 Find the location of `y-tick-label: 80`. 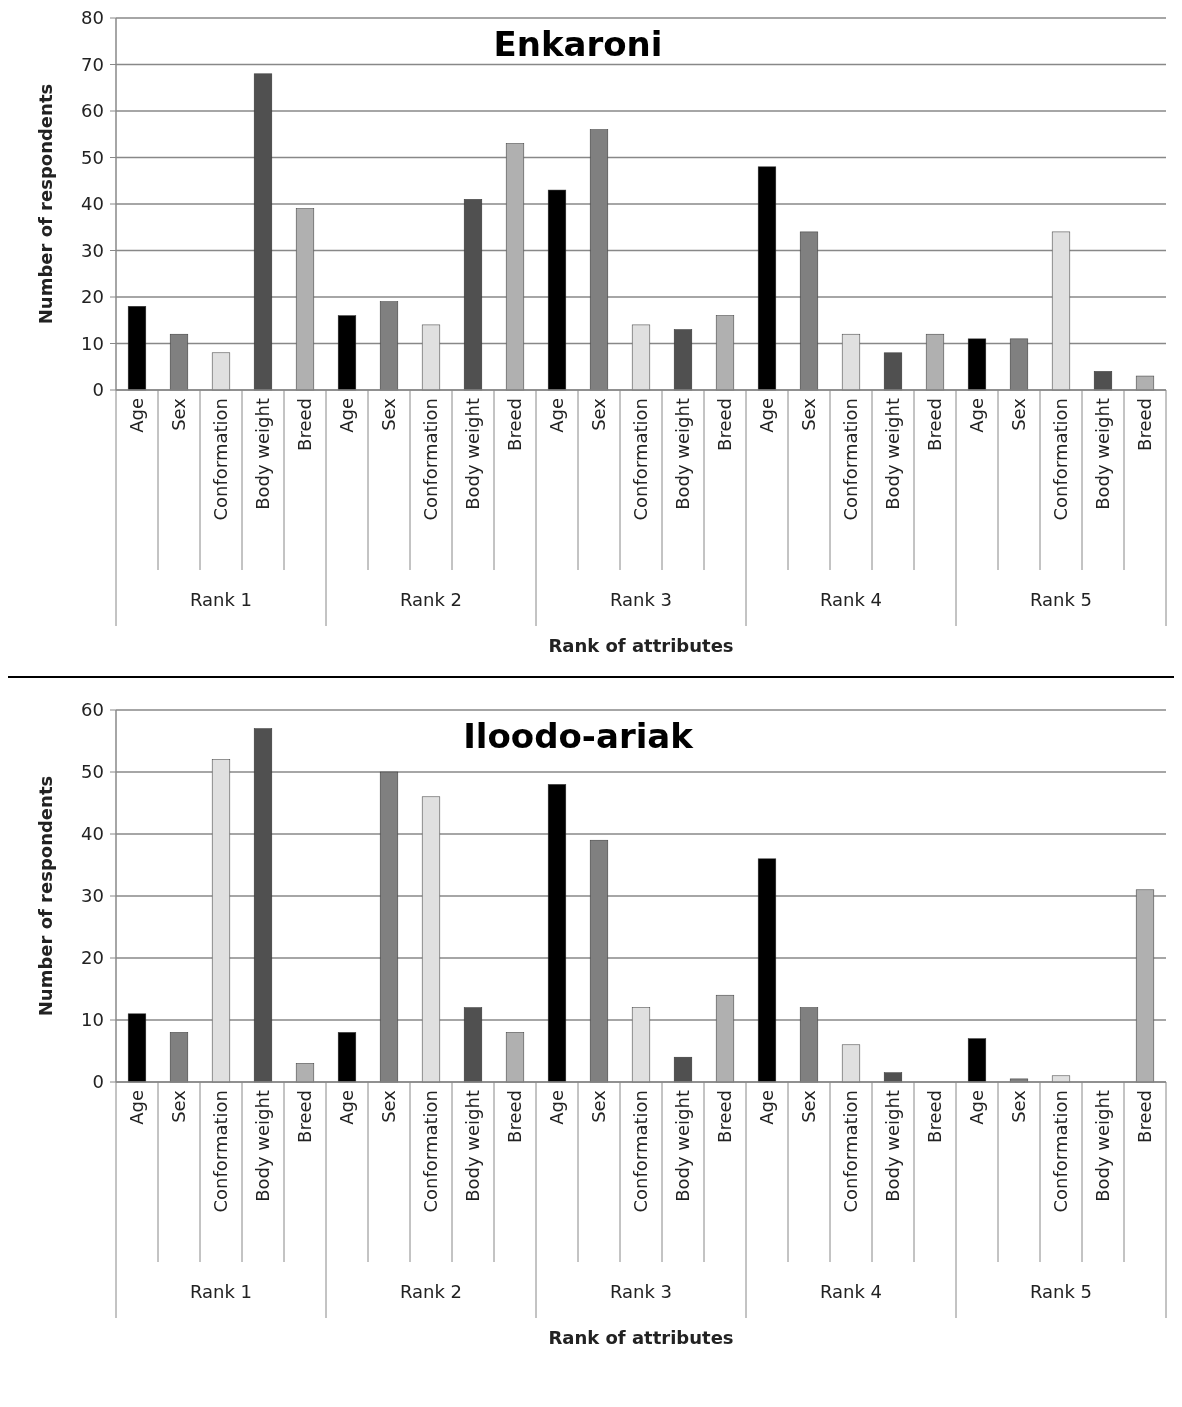

y-tick-label: 80 is located at coordinates (92, 18).